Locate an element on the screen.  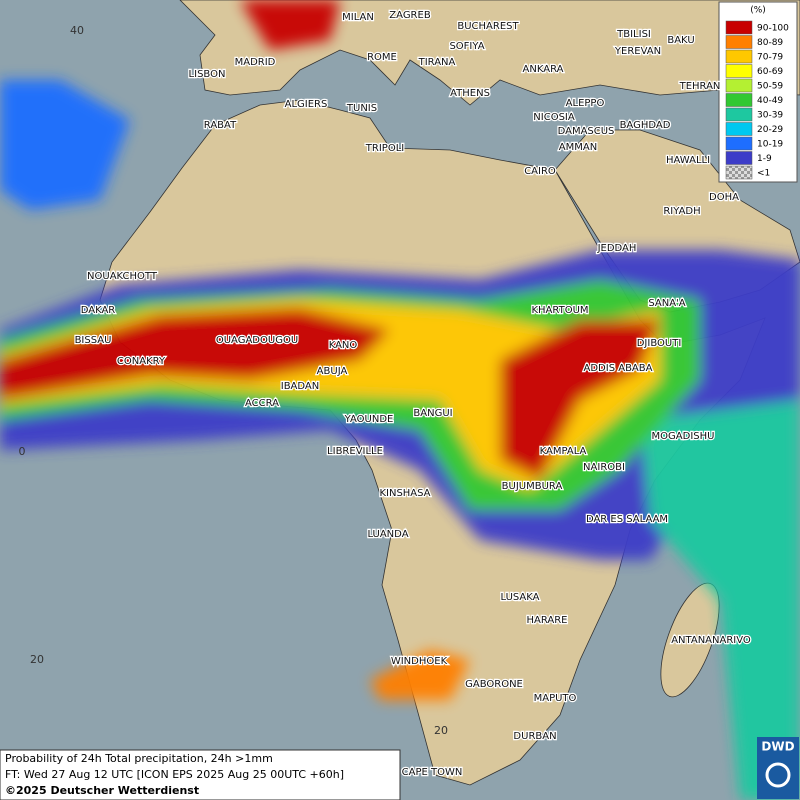
city-label: ROME is located at coordinates (382, 57).